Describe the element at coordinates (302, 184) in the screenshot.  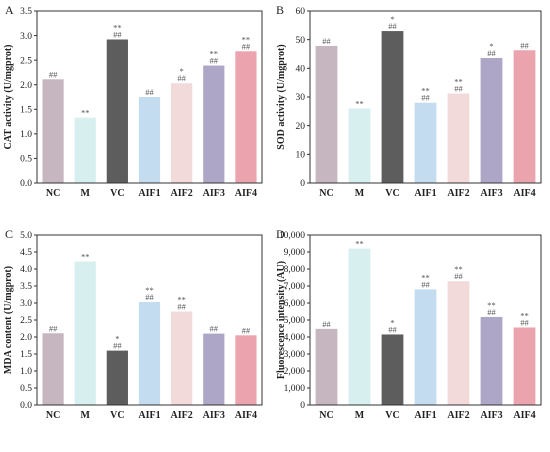
I see `panel-b-y-tick-label: 0` at that location.